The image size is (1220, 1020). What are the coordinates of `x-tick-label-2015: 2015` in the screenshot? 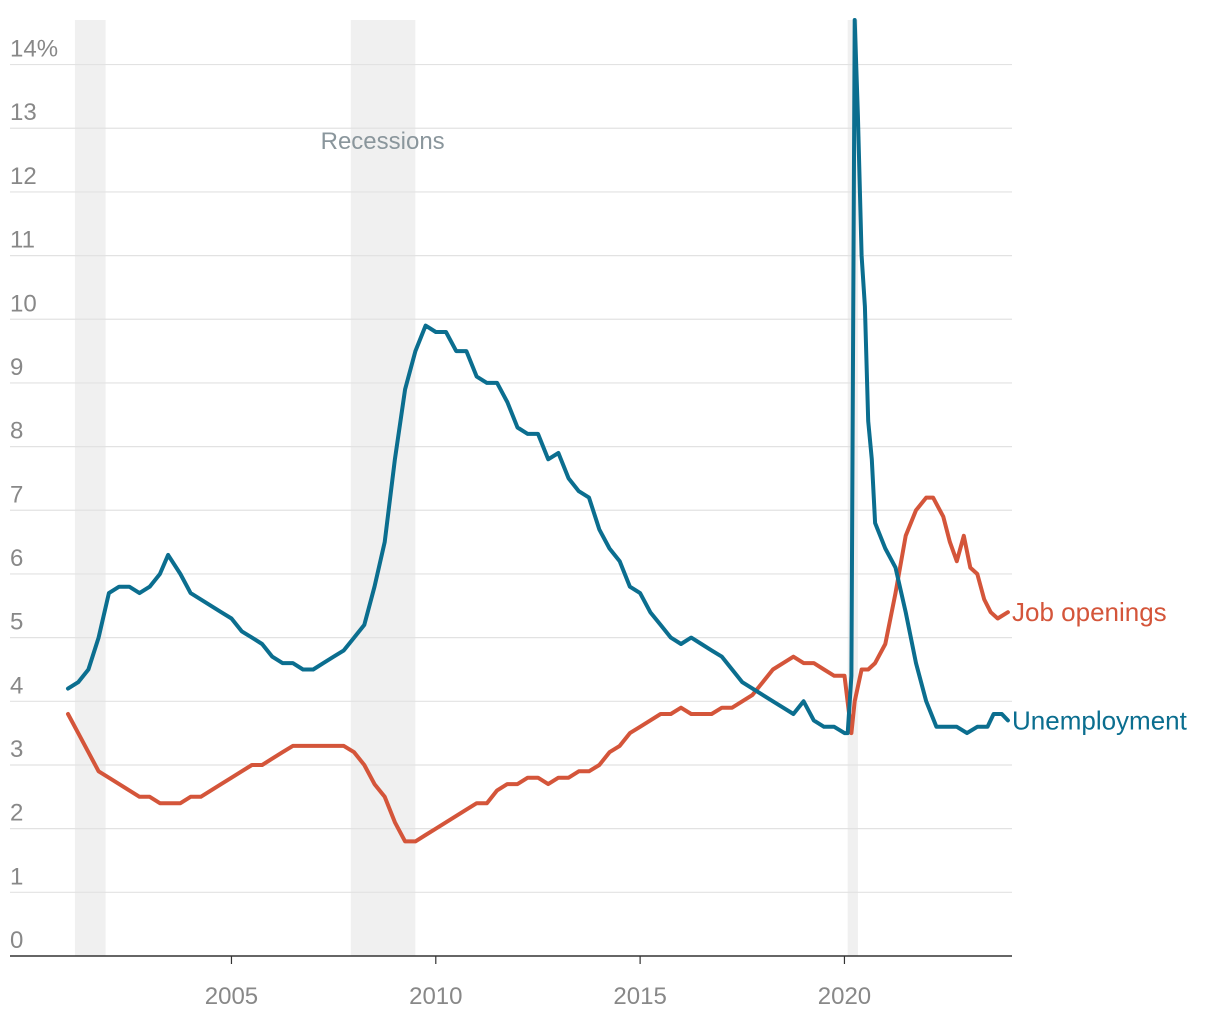 It's located at (639, 996).